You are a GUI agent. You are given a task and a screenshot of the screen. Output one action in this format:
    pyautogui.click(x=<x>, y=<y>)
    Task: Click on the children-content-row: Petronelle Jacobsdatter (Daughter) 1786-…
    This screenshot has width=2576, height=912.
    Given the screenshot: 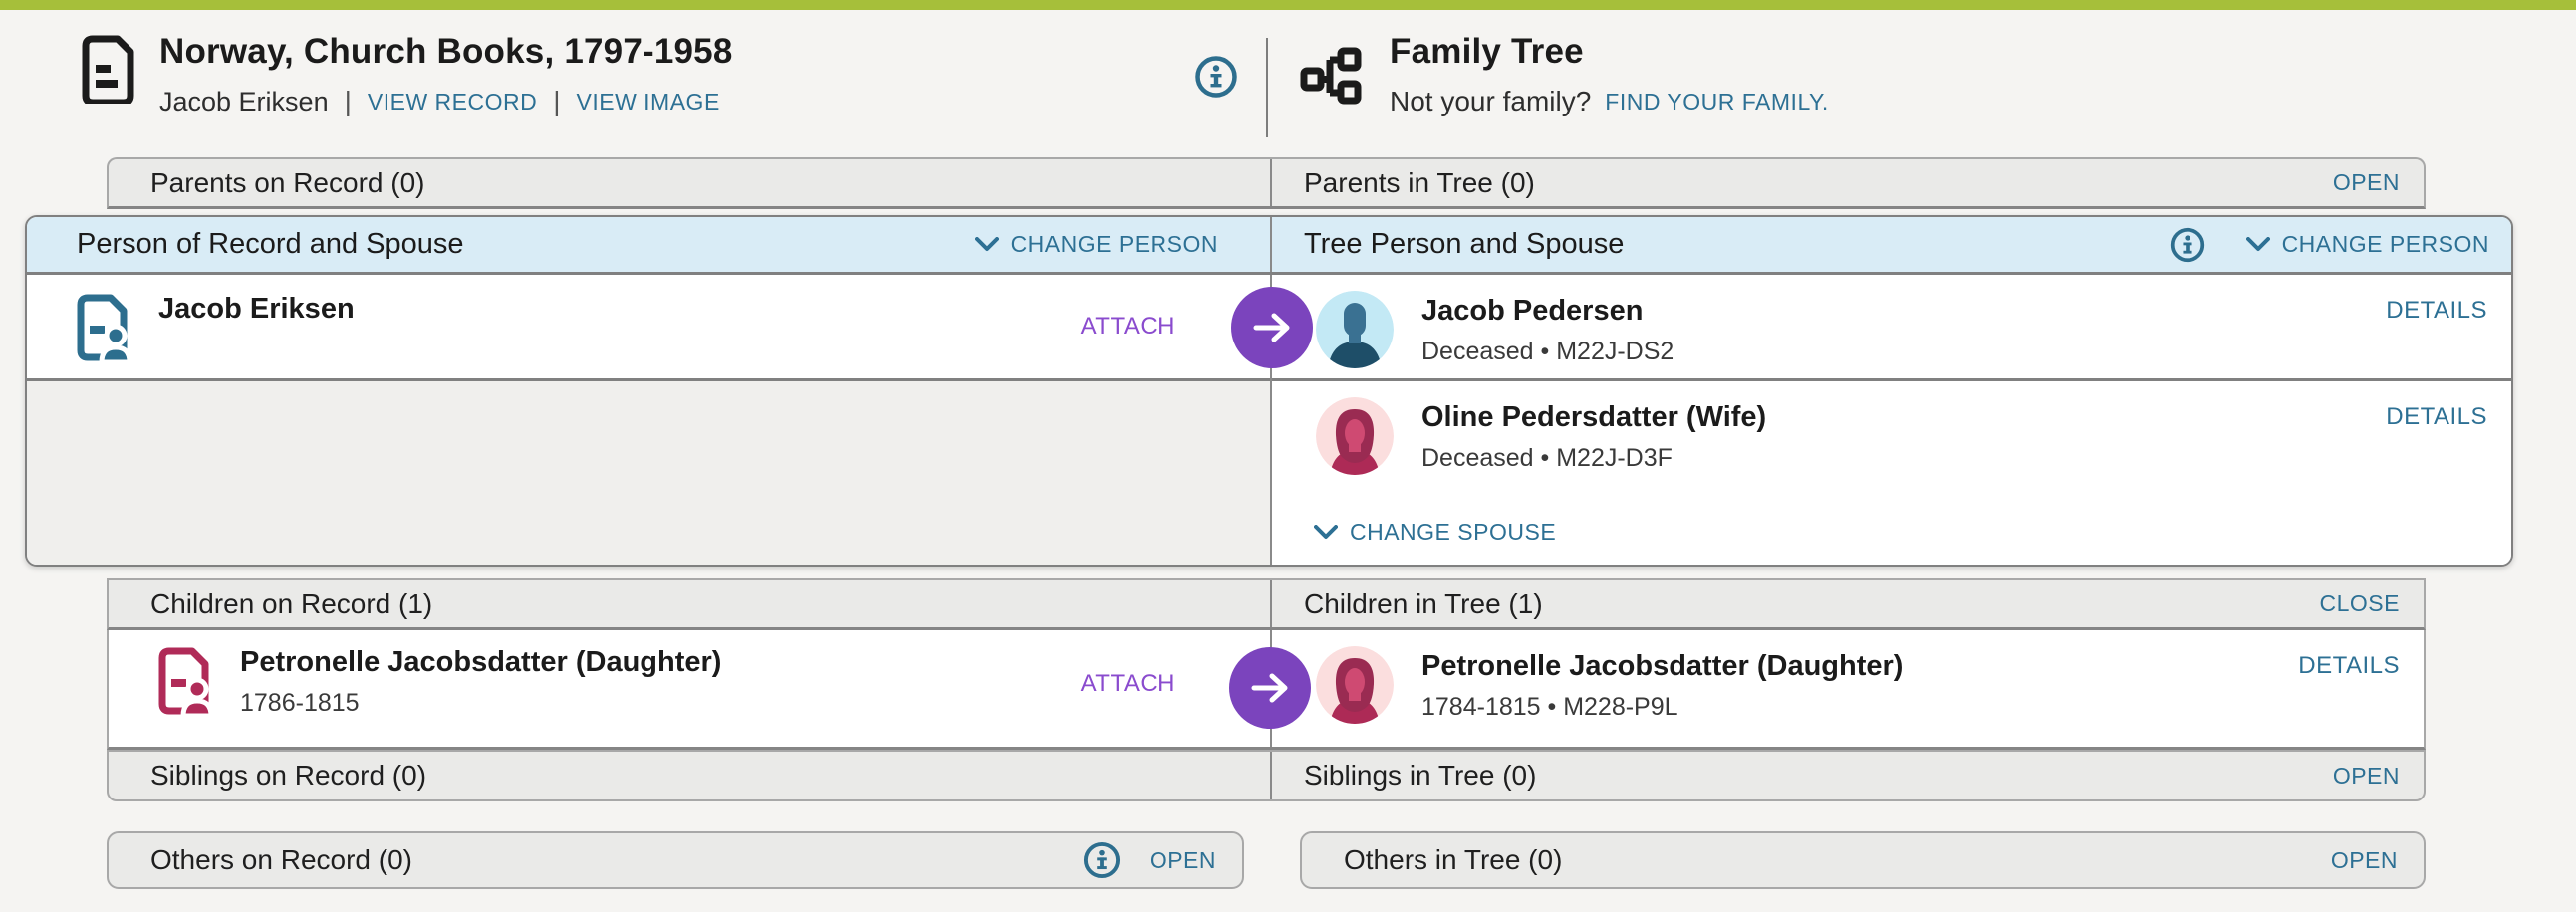 What is the action you would take?
    pyautogui.click(x=1266, y=690)
    